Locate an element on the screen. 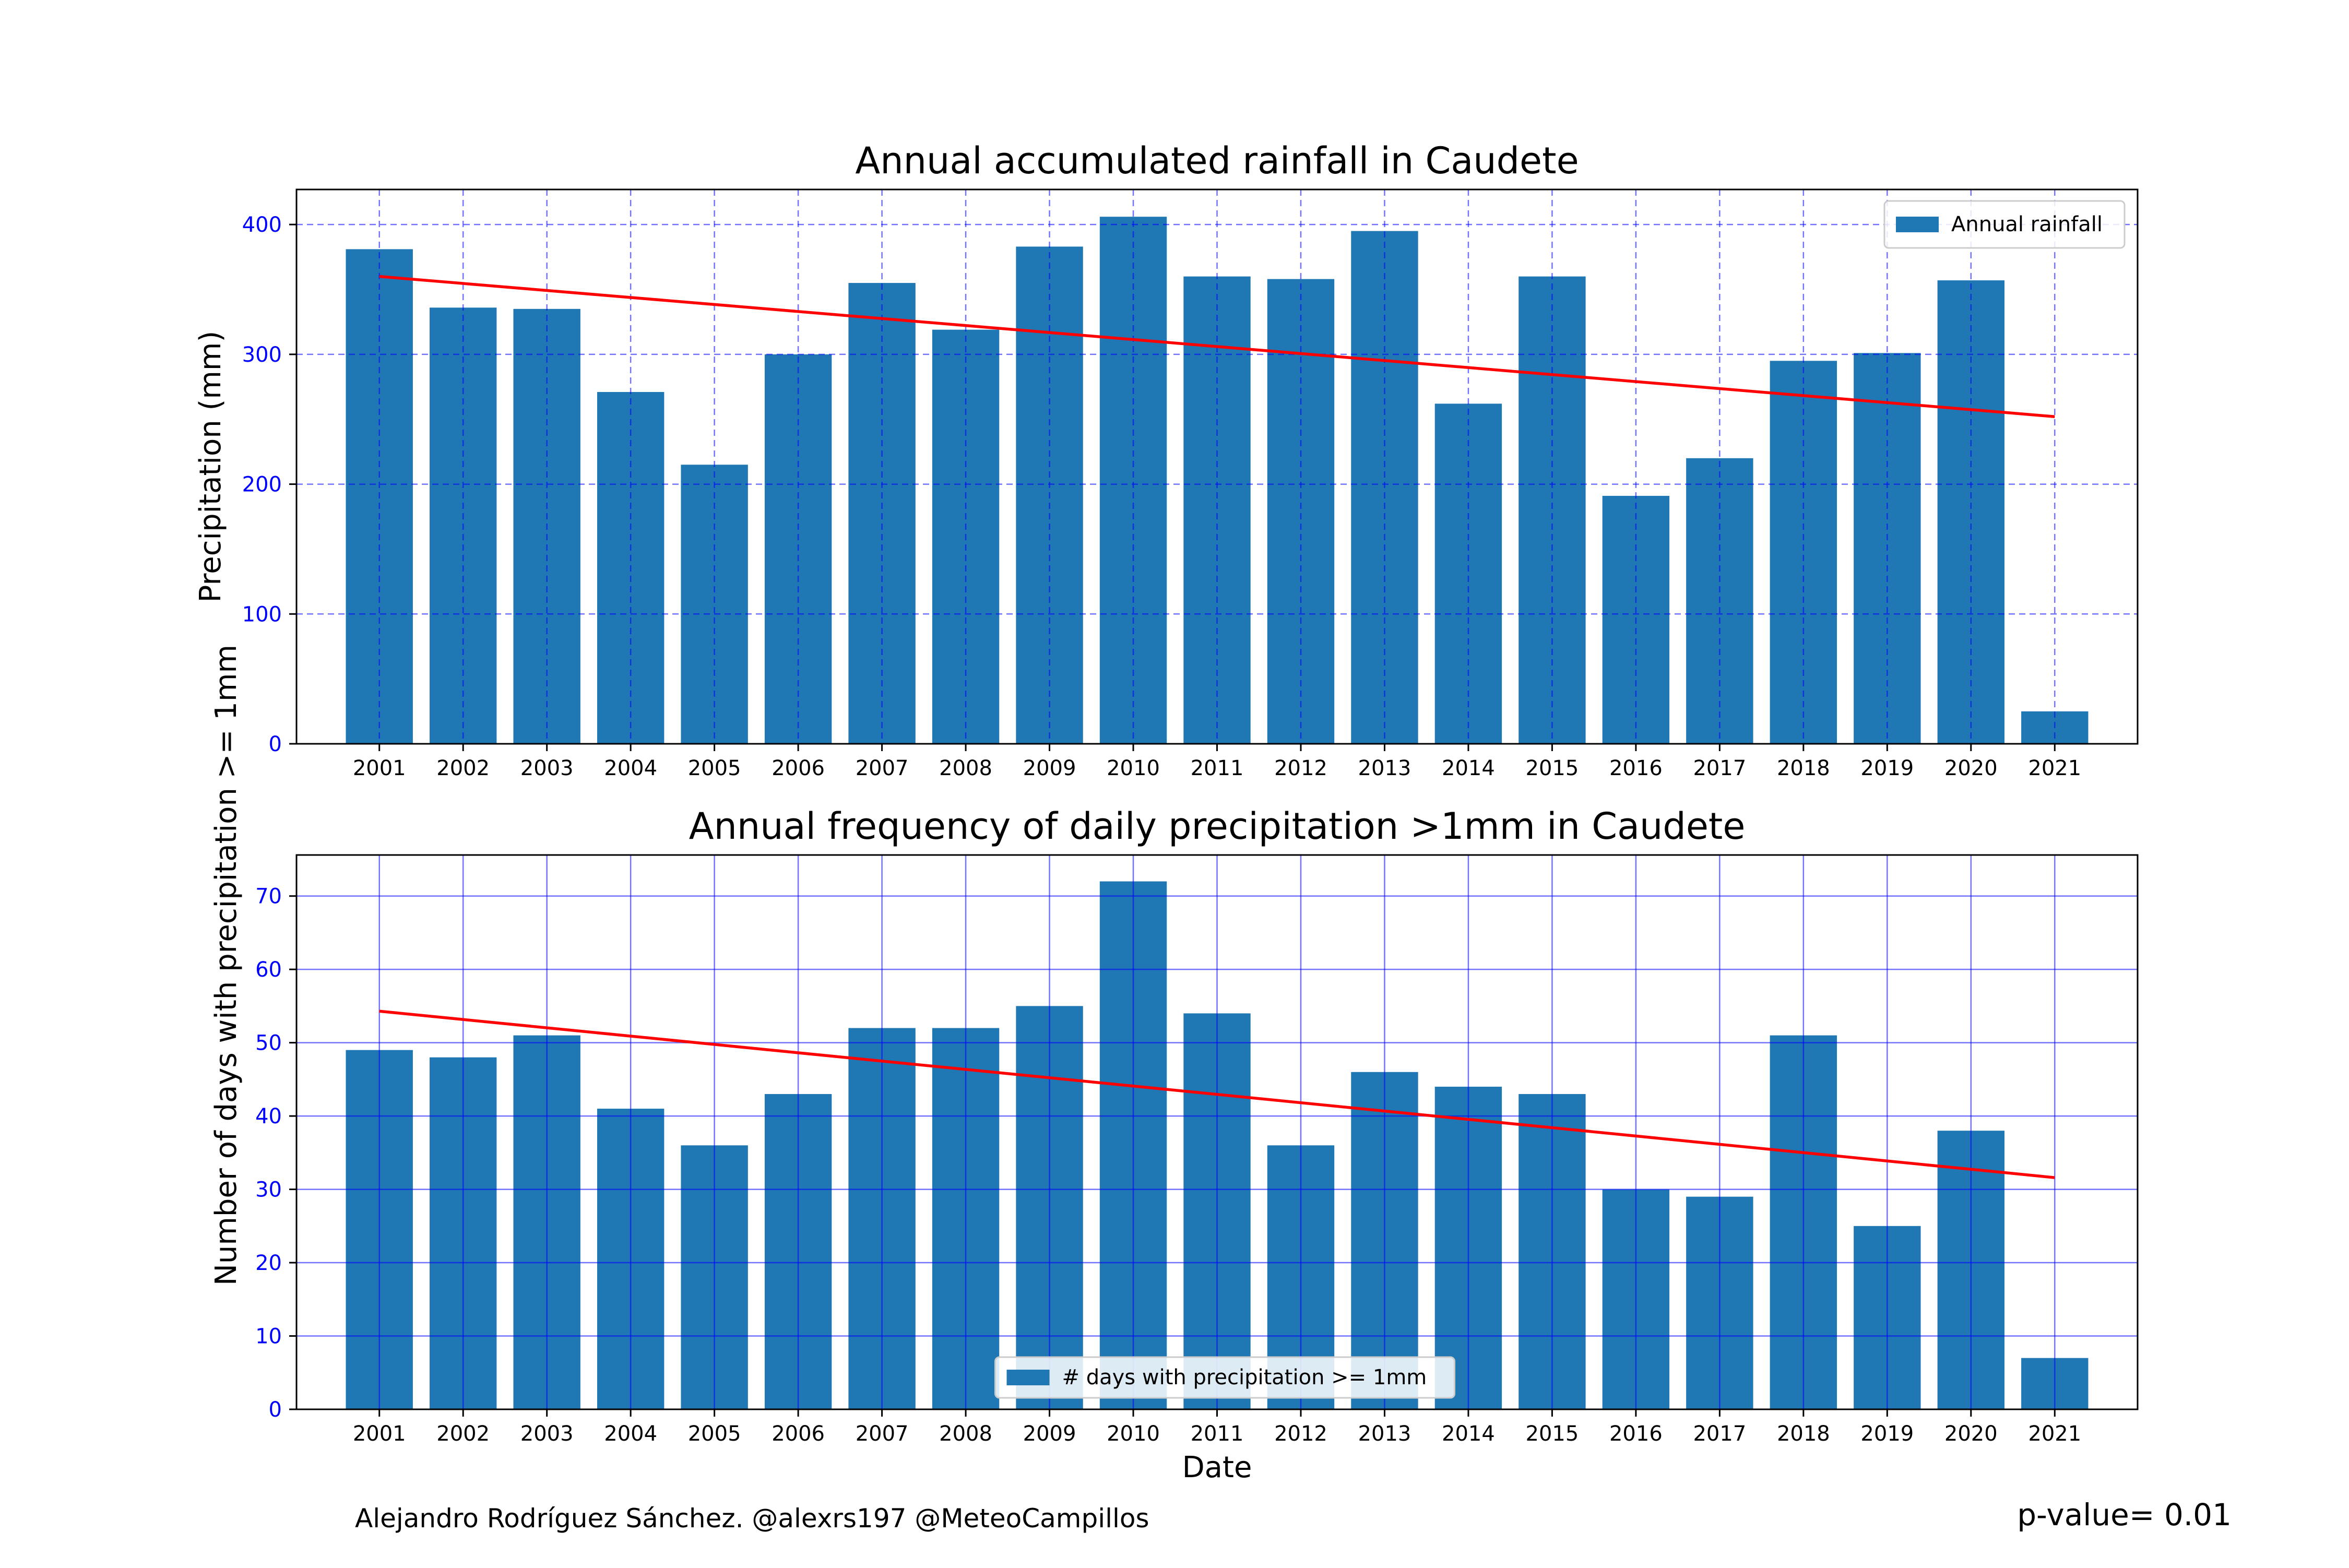 Image resolution: width=2349 pixels, height=1568 pixels. x-axis-label: Date is located at coordinates (1217, 1467).